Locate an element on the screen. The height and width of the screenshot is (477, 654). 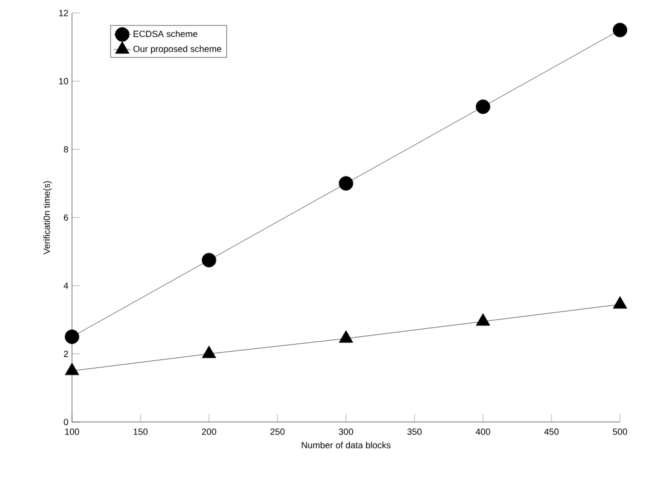
x-tick-label: 200 is located at coordinates (209, 431).